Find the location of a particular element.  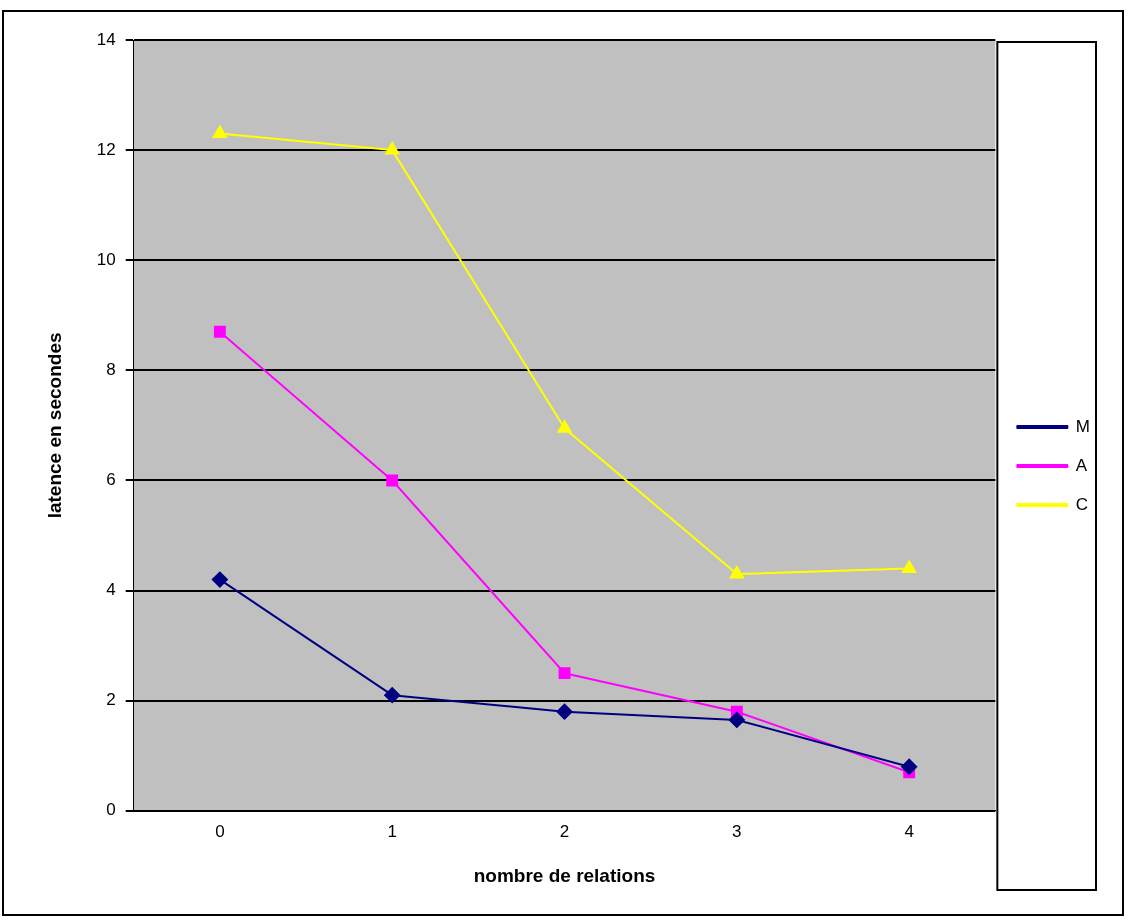

legend-label: C is located at coordinates (1082, 504).